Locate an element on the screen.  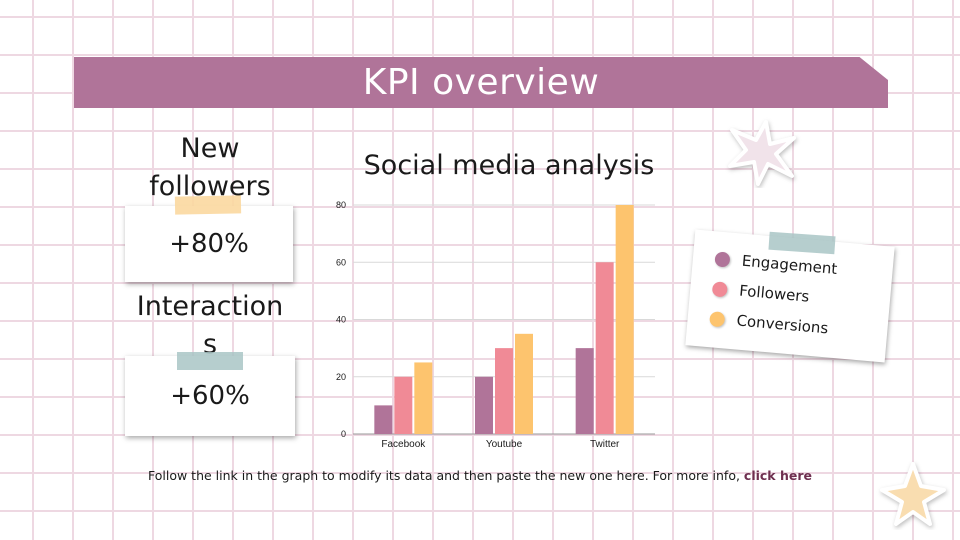
y-tick-label: 40 is located at coordinates (341, 320).